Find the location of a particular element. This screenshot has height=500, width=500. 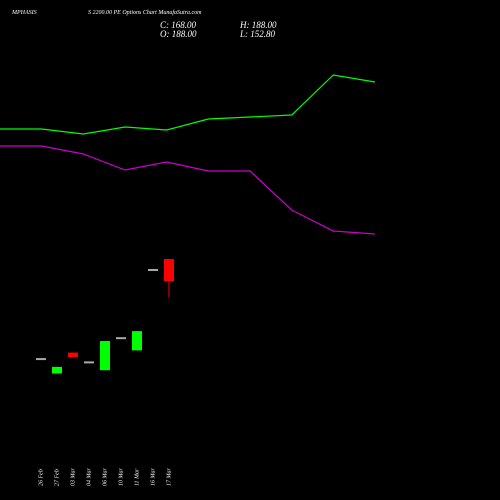

open-label: O: 188.00 is located at coordinates (178, 34).